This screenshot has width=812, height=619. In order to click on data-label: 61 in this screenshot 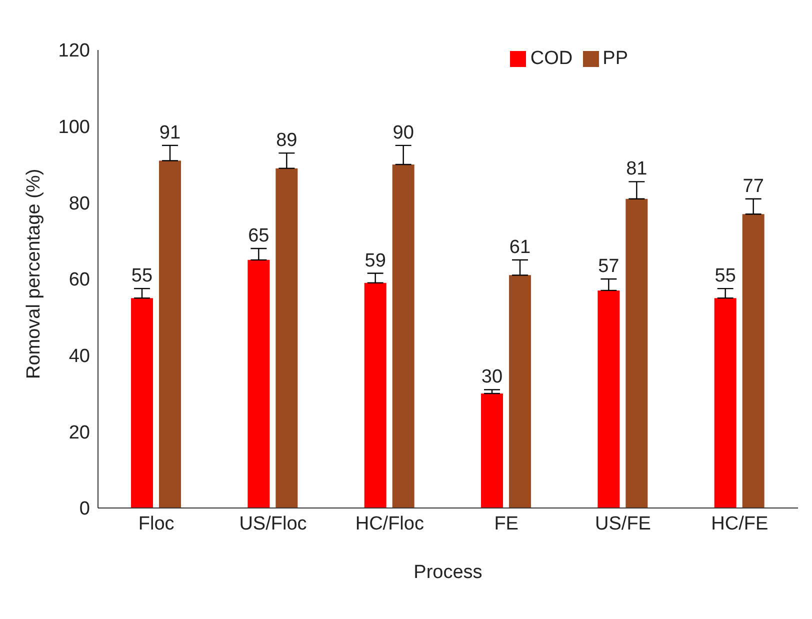, I will do `click(520, 247)`.